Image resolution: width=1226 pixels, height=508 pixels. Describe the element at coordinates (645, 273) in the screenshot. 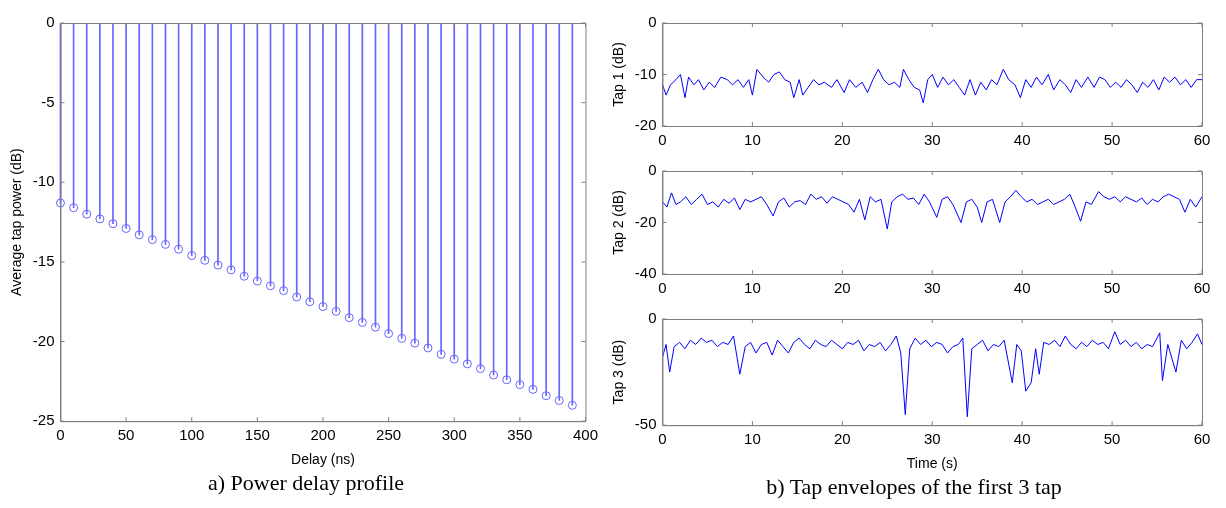

I see `y-tick-label: -40` at that location.